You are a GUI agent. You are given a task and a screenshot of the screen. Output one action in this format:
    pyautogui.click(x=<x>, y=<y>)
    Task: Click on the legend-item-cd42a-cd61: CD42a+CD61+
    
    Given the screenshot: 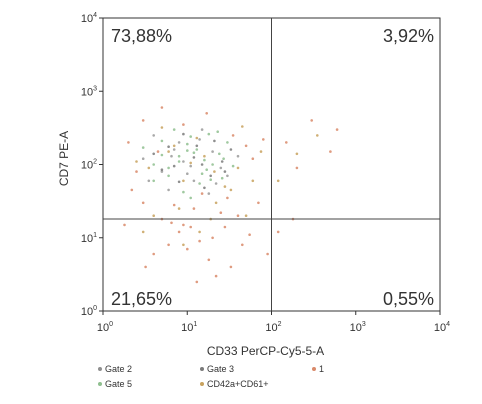 What is the action you would take?
    pyautogui.click(x=234, y=384)
    